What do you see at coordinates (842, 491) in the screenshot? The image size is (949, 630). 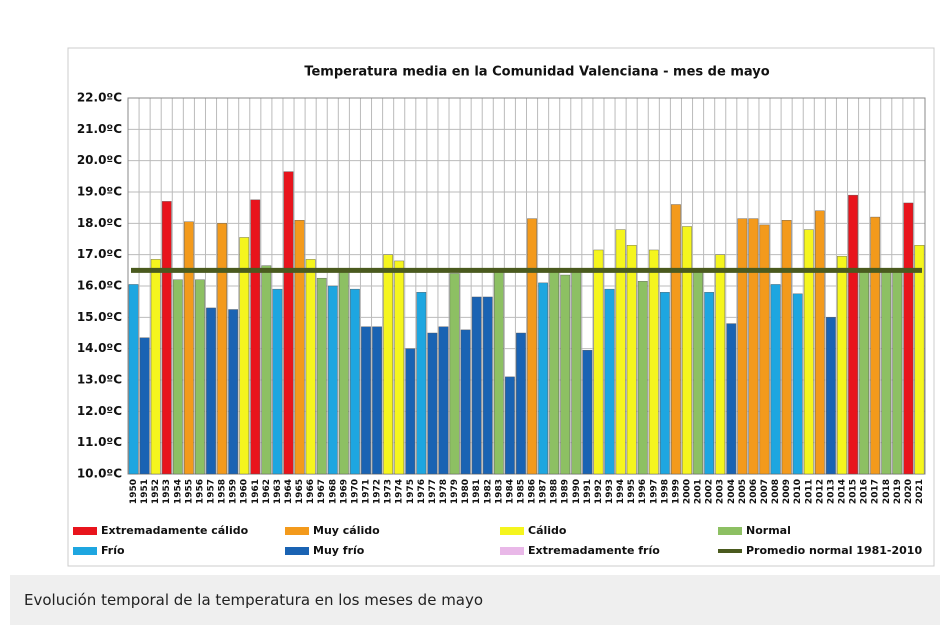 I see `x-tick-label: 2014` at bounding box center [842, 491].